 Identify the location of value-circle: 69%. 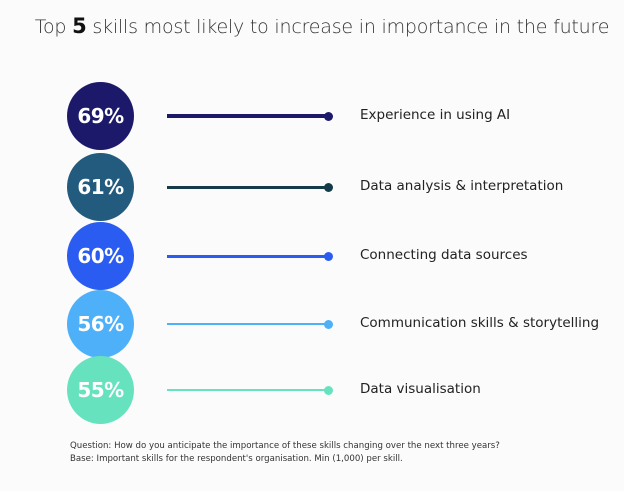
(100, 116).